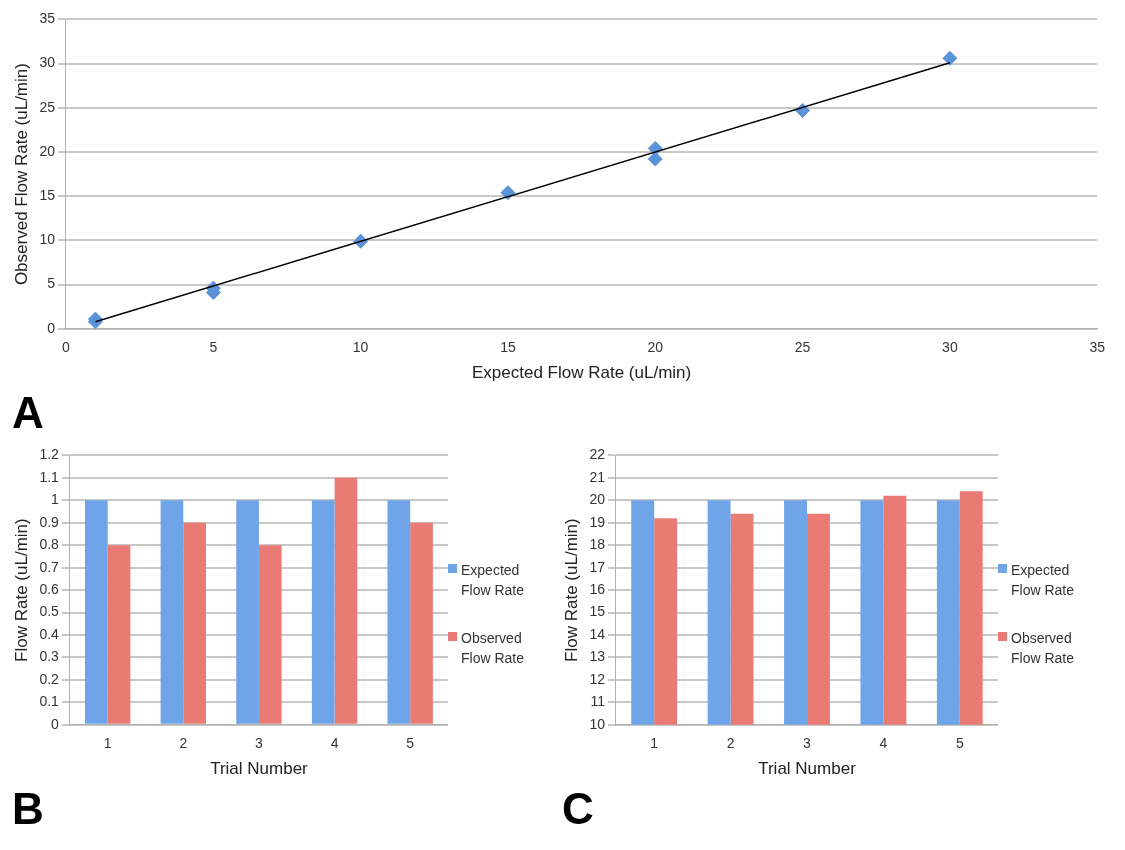 The width and height of the screenshot is (1125, 850). I want to click on x-tick-label: 10, so click(360, 347).